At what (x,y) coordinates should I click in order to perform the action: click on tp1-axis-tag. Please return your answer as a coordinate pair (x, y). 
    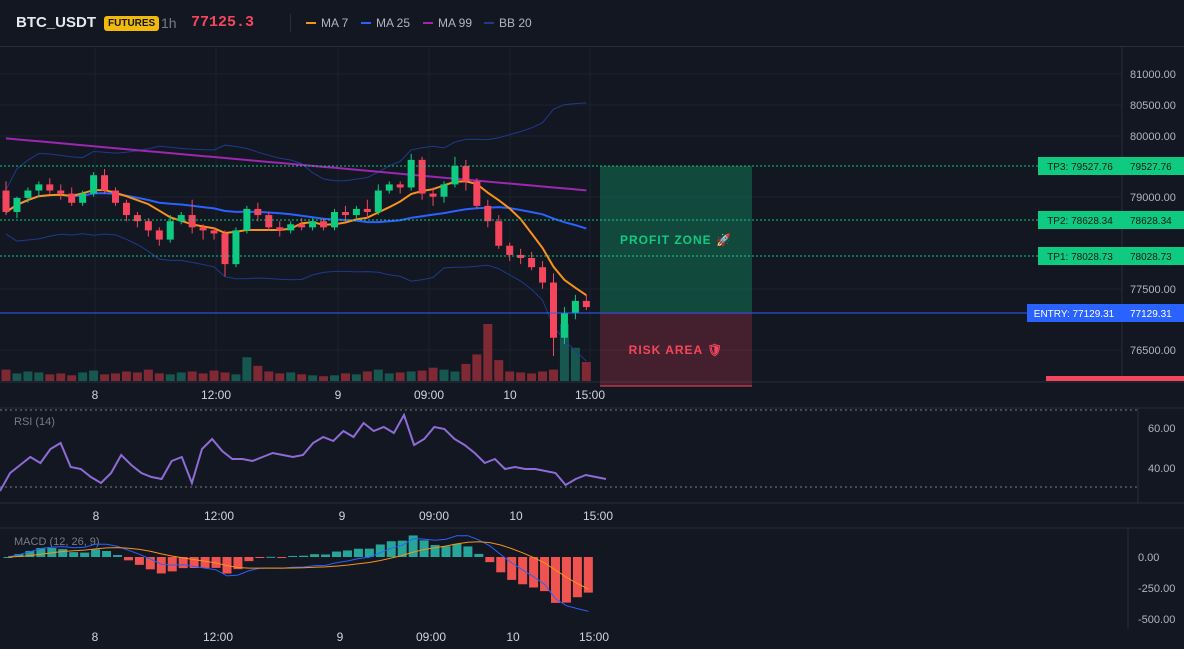
    Looking at the image, I should click on (1153, 256).